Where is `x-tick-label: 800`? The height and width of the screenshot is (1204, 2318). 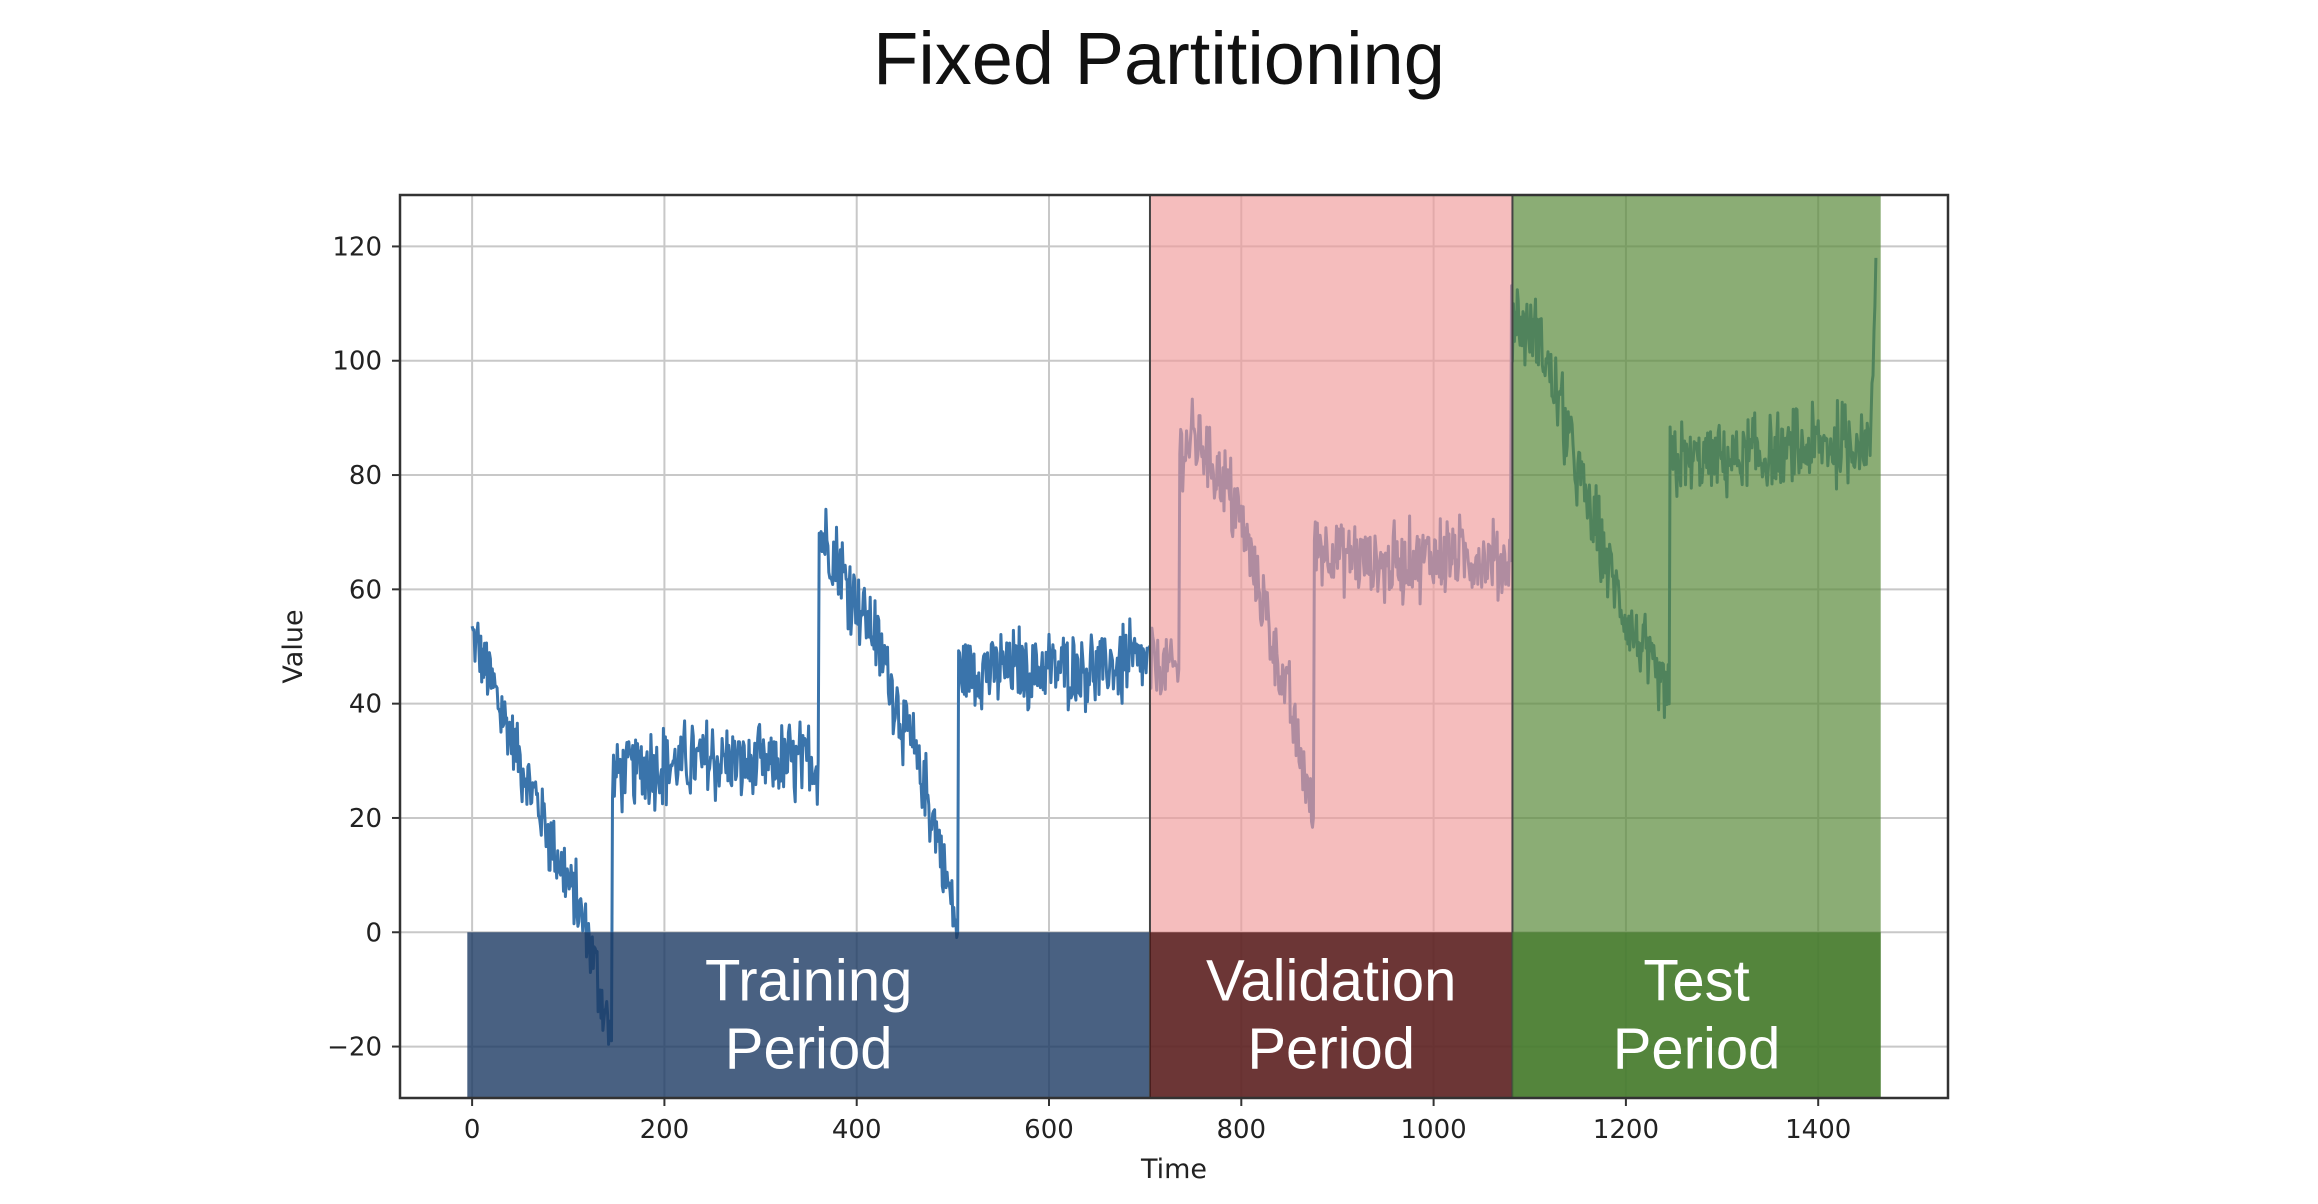
x-tick-label: 800 is located at coordinates (1241, 1130).